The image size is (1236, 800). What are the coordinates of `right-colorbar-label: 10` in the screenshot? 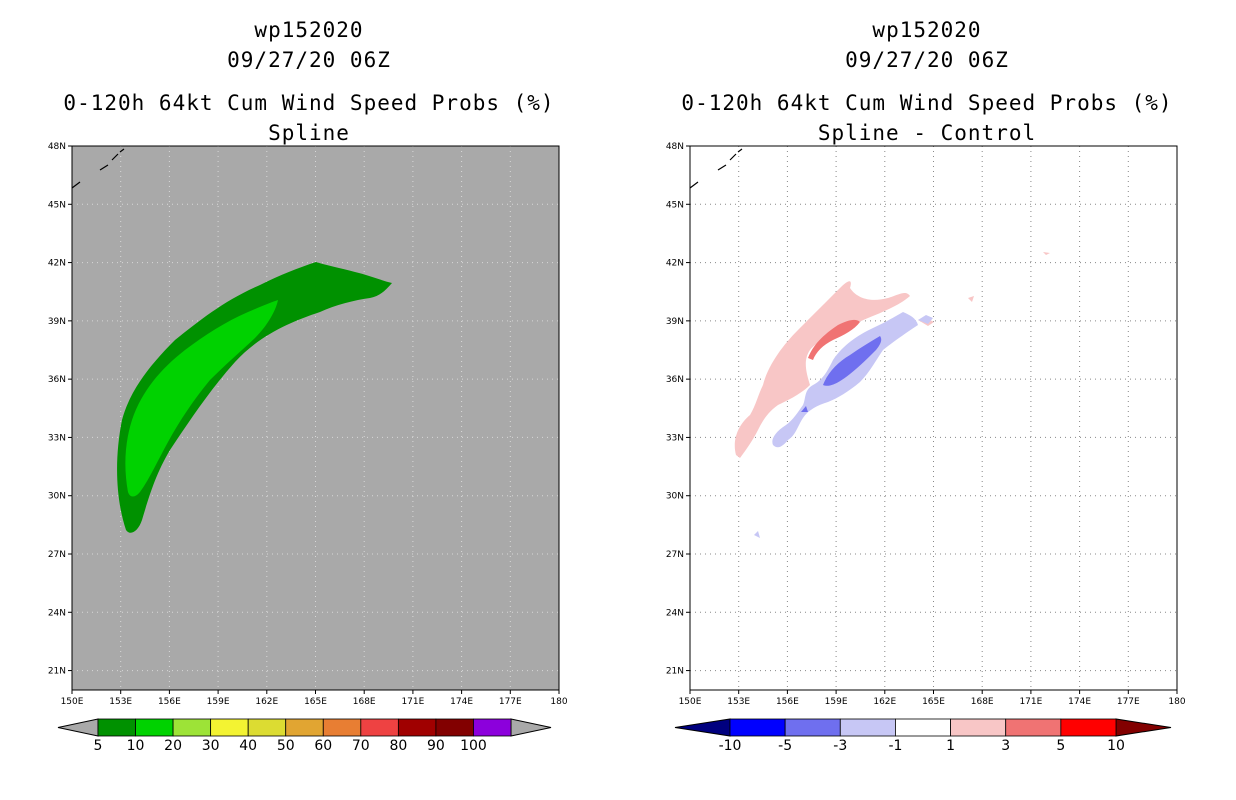 It's located at (1116, 746).